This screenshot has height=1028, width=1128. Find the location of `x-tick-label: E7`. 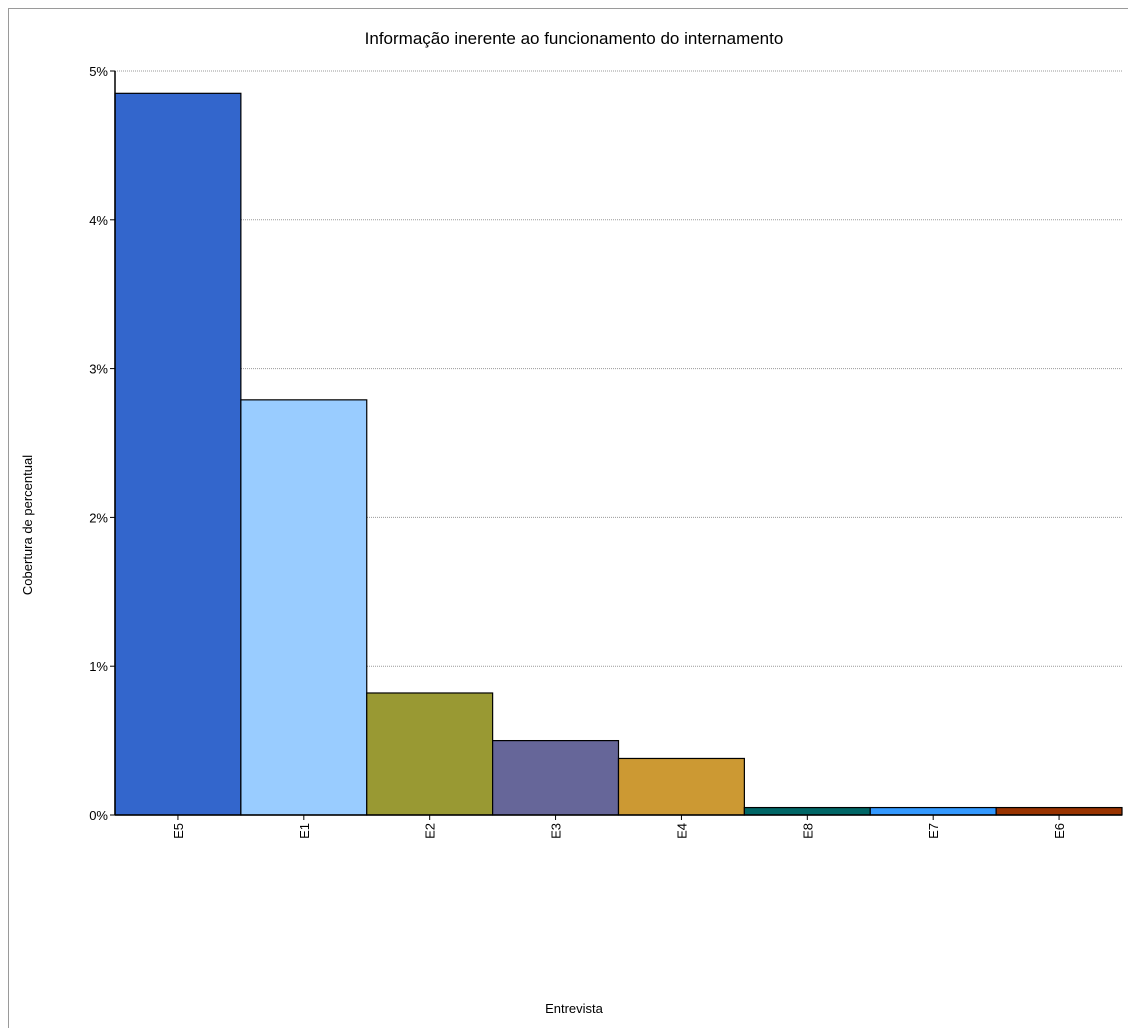

x-tick-label: E7 is located at coordinates (933, 831).